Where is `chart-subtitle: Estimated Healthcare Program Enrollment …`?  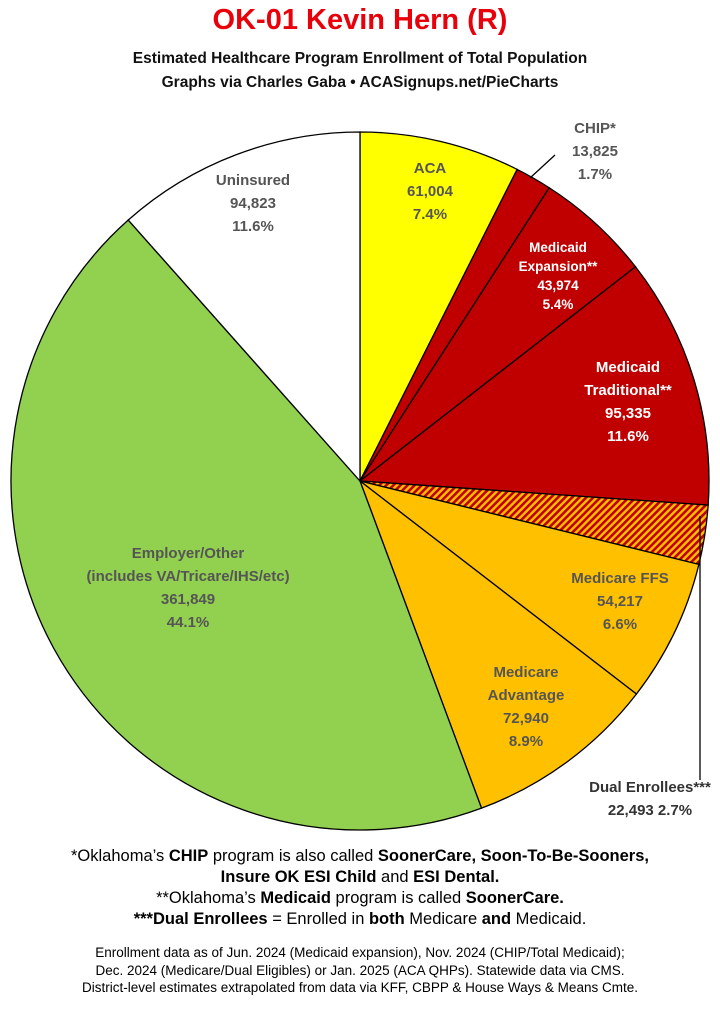 chart-subtitle: Estimated Healthcare Program Enrollment … is located at coordinates (360, 58).